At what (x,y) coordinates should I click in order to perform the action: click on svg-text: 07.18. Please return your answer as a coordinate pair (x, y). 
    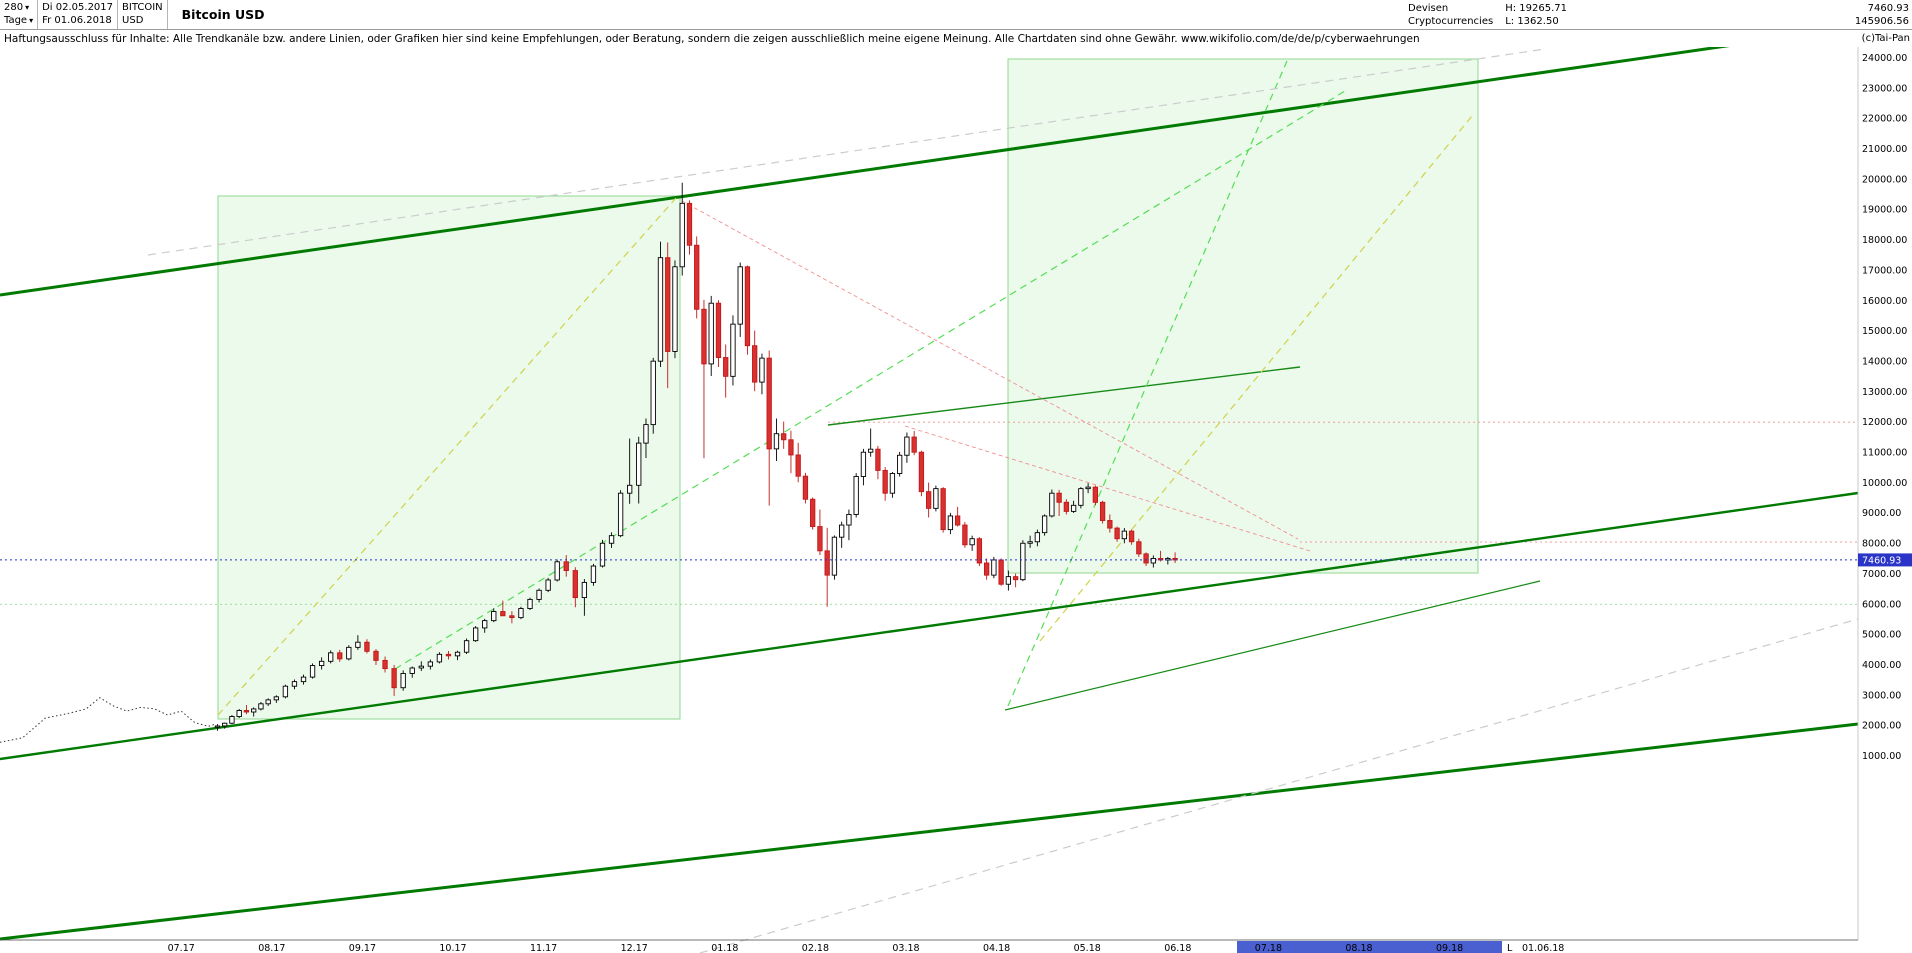
    Looking at the image, I should click on (1268, 948).